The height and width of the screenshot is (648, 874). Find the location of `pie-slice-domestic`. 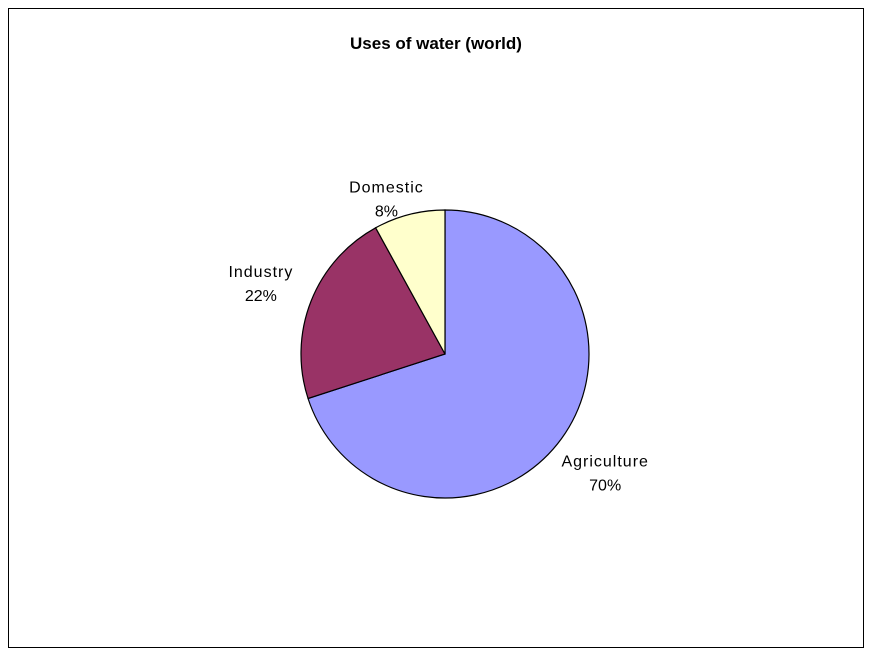

pie-slice-domestic is located at coordinates (410, 282).